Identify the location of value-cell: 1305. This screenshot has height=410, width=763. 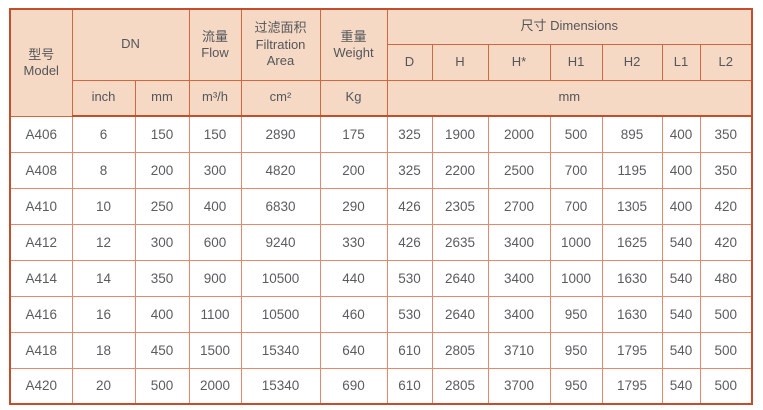
(632, 206).